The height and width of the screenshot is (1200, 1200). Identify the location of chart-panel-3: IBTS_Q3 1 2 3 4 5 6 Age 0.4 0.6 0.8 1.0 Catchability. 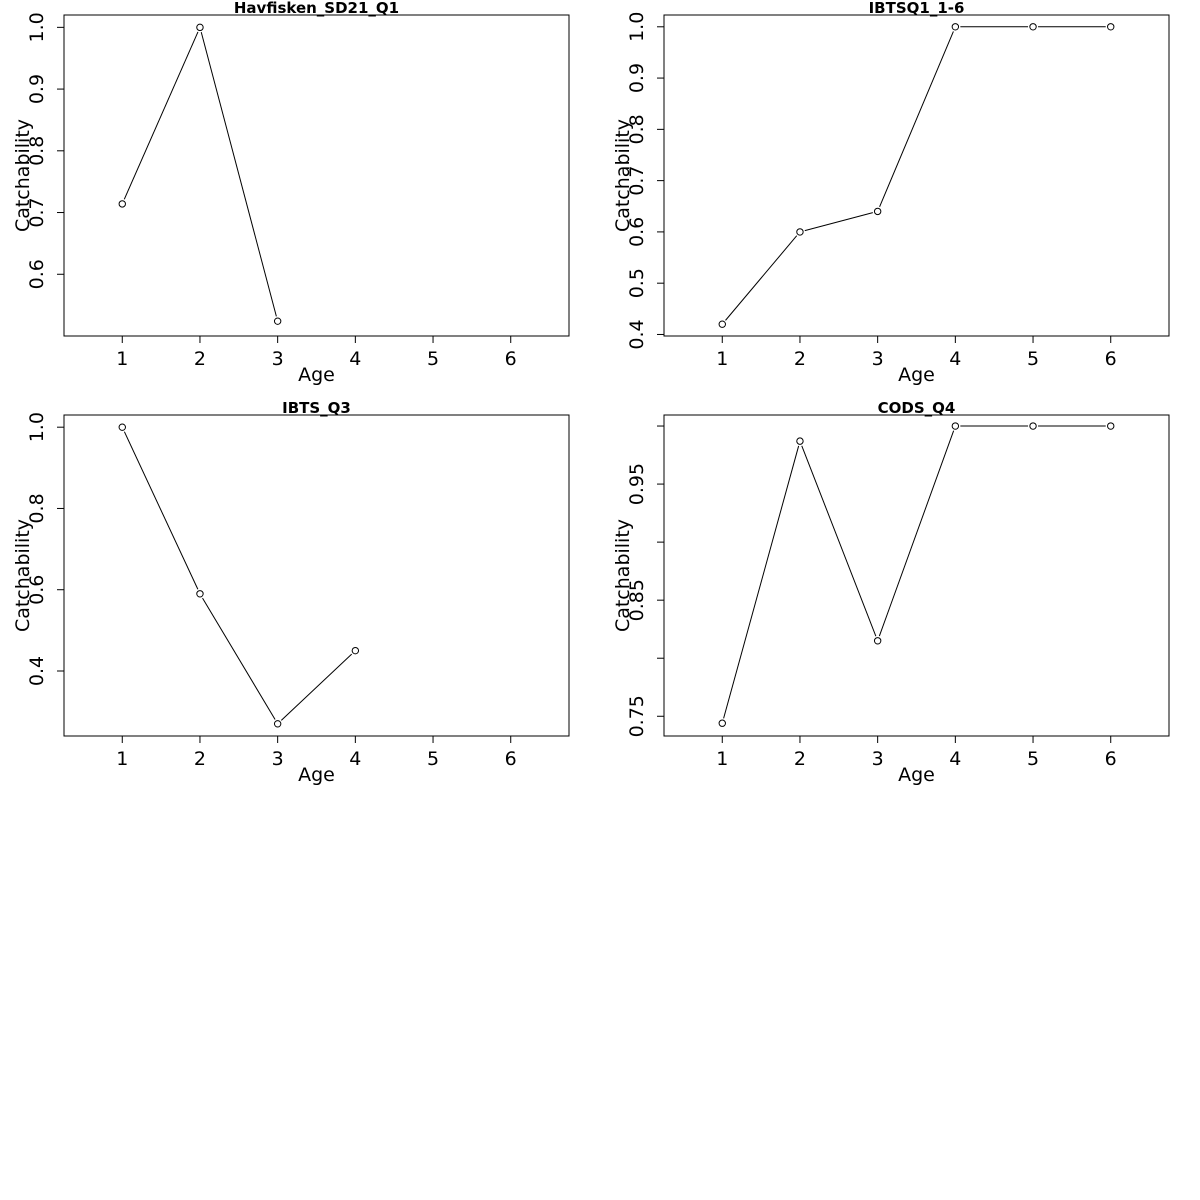
(291, 592).